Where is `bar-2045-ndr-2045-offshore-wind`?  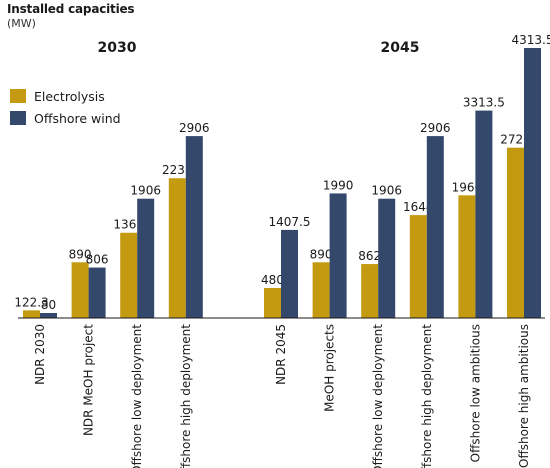 bar-2045-ndr-2045-offshore-wind is located at coordinates (289, 273).